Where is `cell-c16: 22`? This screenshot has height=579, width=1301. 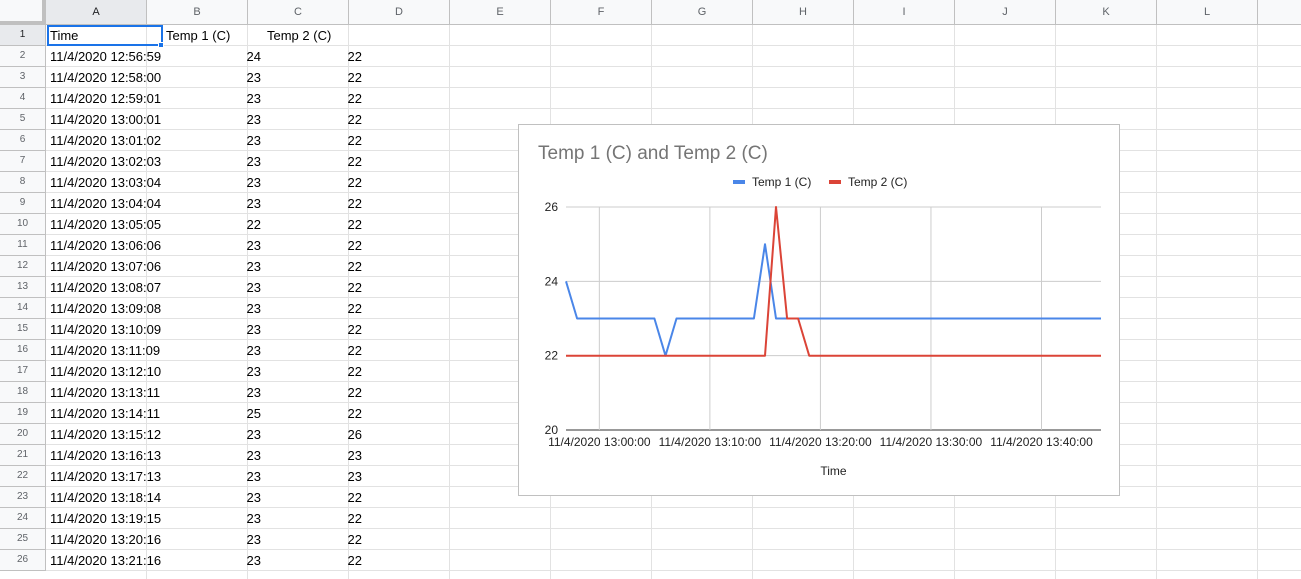 cell-c16: 22 is located at coordinates (314, 350).